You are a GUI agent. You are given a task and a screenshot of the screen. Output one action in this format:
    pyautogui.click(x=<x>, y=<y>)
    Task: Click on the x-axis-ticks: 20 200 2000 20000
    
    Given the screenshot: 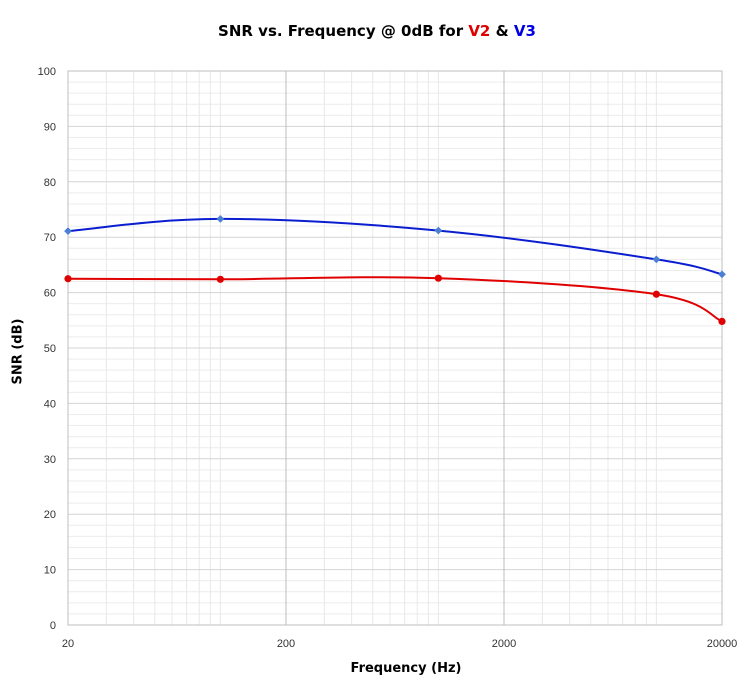 What is the action you would take?
    pyautogui.click(x=399, y=644)
    